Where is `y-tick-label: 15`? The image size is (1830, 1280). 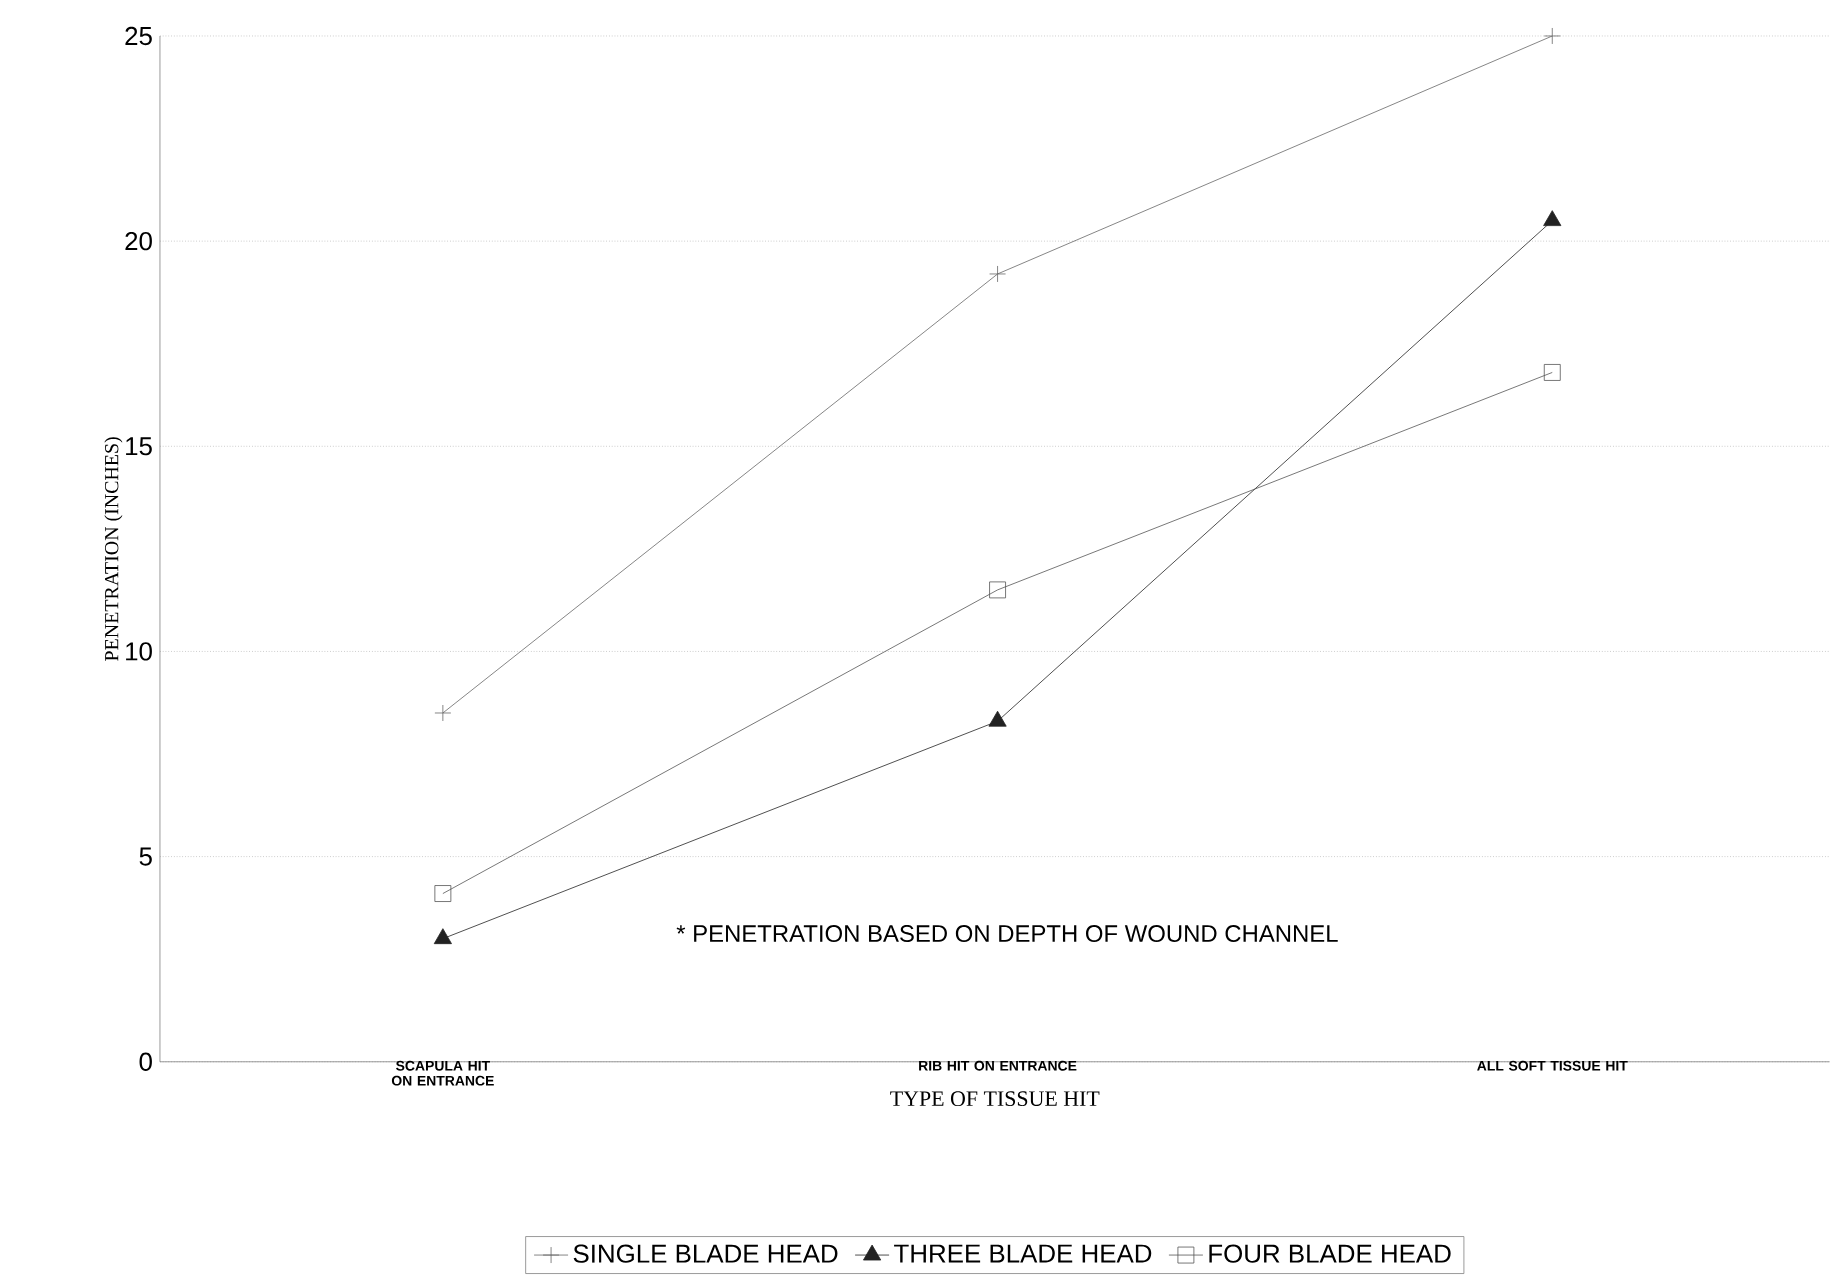 y-tick-label: 15 is located at coordinates (139, 446).